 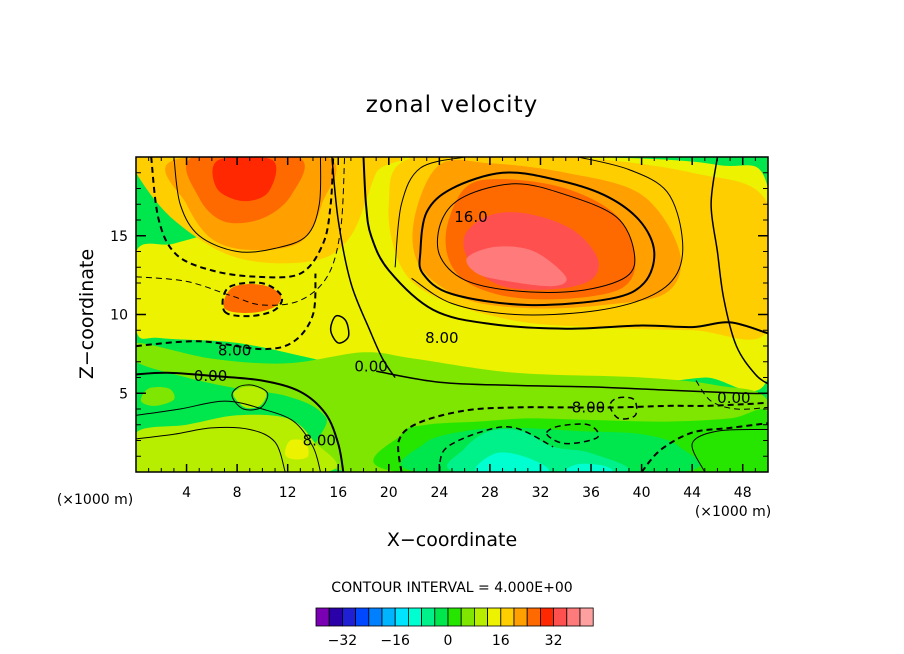 I want to click on contour-label-2: 8.00, so click(x=234, y=351).